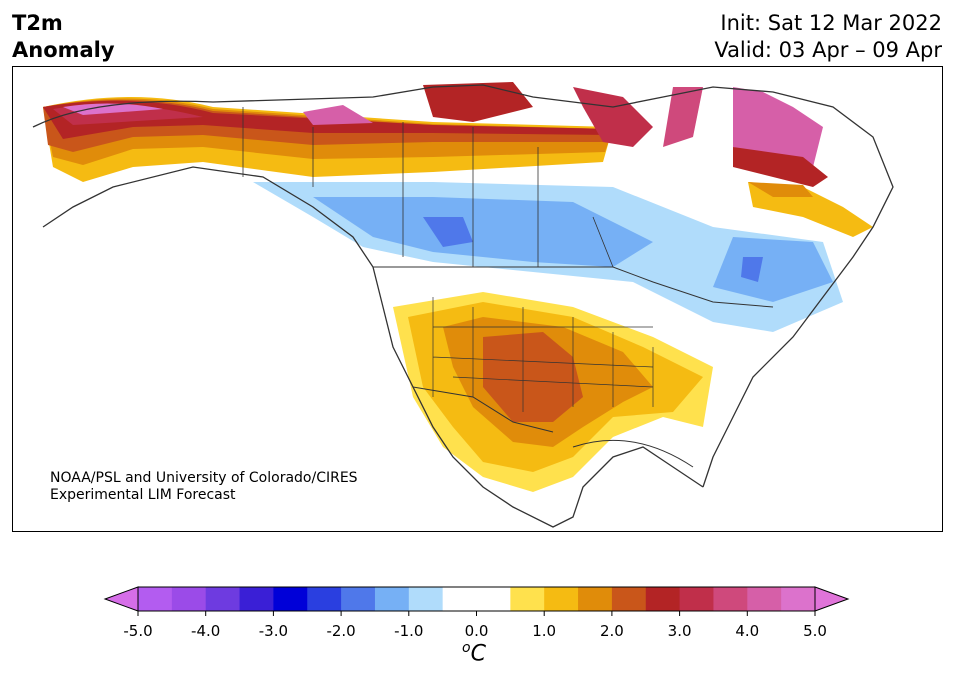 The width and height of the screenshot is (953, 680). I want to click on colorbar-tick-label: -1.0, so click(409, 631).